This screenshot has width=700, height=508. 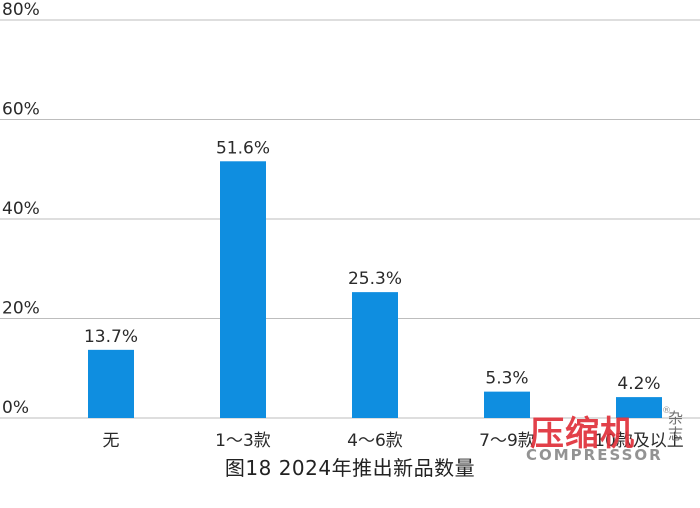 What do you see at coordinates (21, 309) in the screenshot?
I see `y-tick-label: 20%` at bounding box center [21, 309].